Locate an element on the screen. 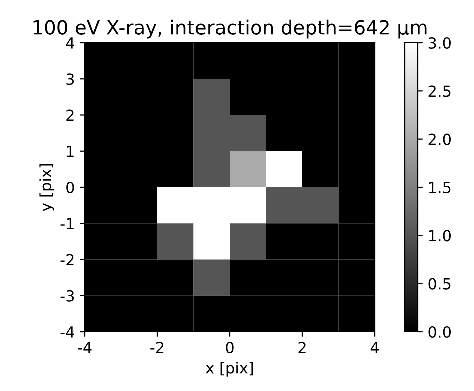 The image size is (474, 391). y-tick-label: -1 is located at coordinates (67, 224).